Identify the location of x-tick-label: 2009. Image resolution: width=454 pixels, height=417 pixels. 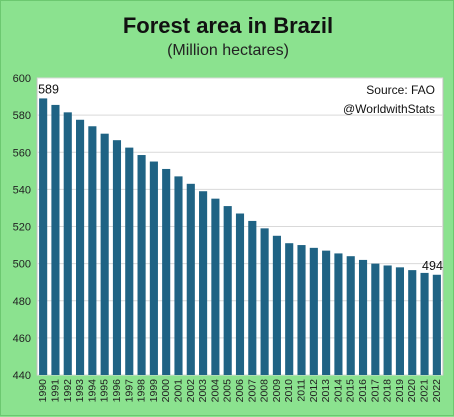
(277, 391).